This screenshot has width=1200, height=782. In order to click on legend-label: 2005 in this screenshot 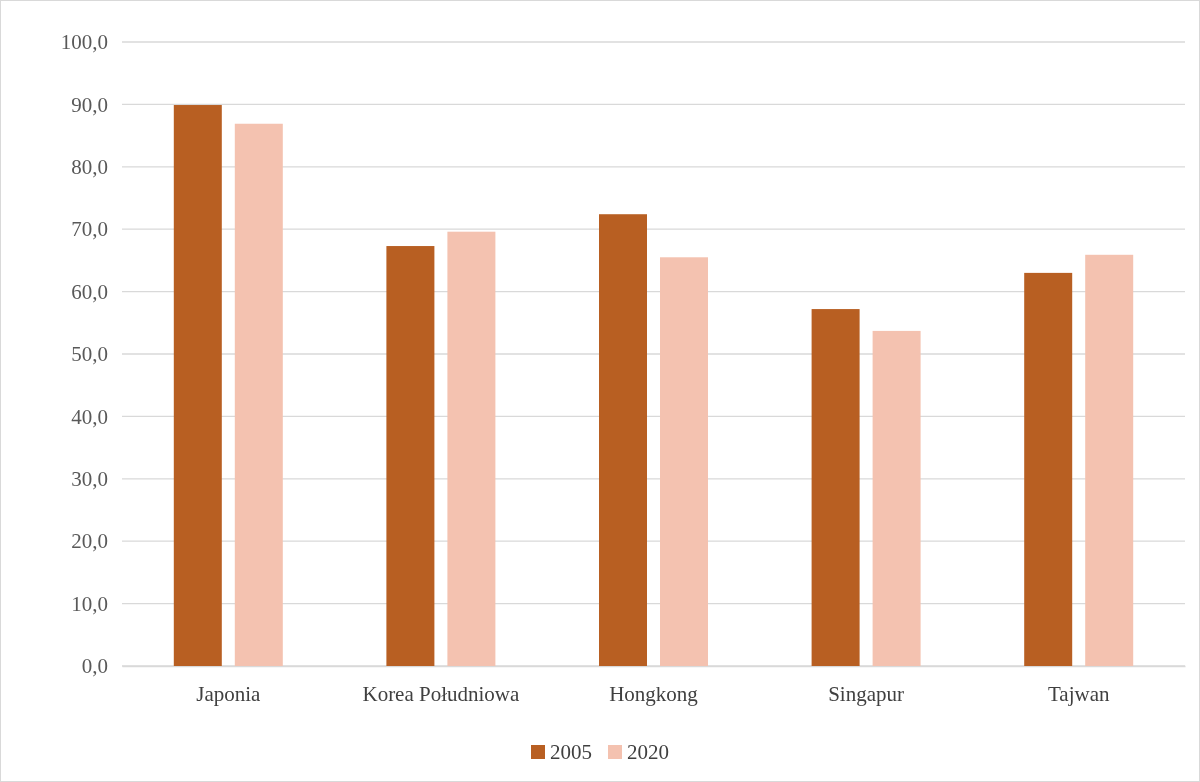, I will do `click(571, 752)`.